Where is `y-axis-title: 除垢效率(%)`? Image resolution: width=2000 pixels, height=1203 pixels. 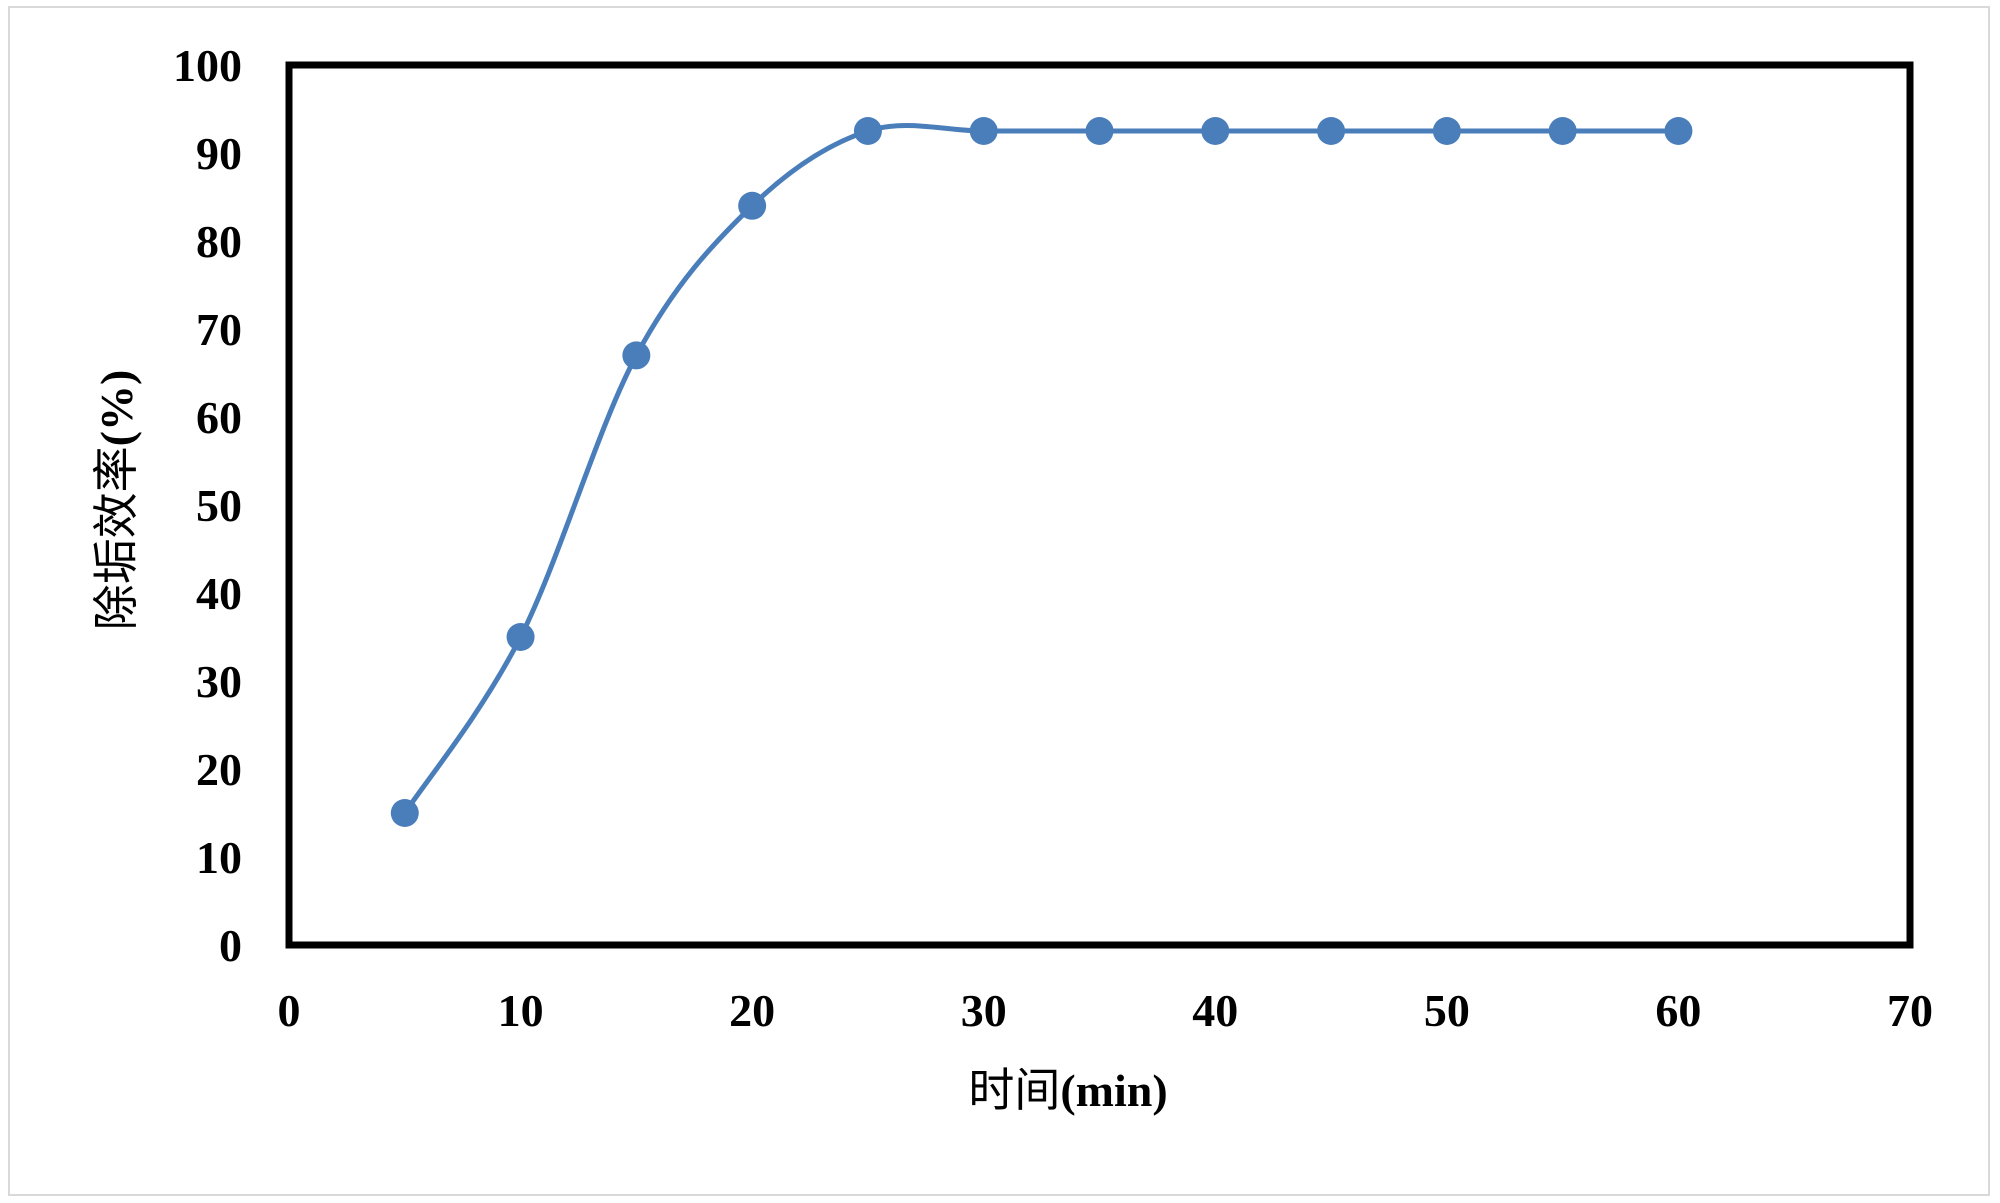
y-axis-title: 除垢效率(%) is located at coordinates (116, 500).